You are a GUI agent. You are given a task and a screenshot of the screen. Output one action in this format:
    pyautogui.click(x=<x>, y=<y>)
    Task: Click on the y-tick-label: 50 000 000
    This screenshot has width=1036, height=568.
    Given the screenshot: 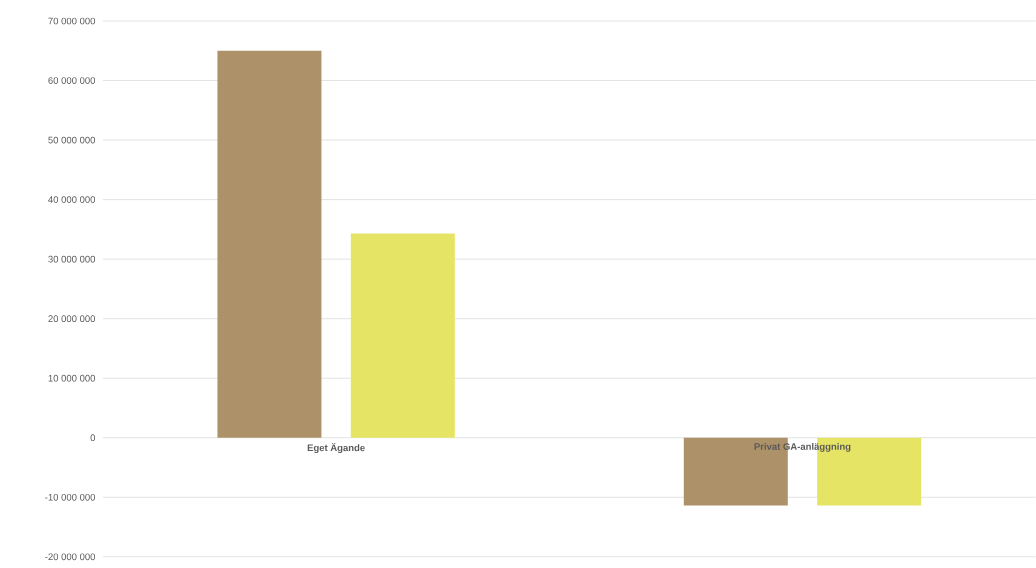 What is the action you would take?
    pyautogui.click(x=72, y=140)
    